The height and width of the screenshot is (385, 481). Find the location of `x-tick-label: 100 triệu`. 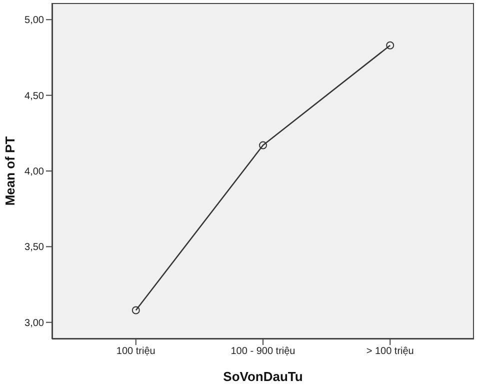

x-tick-label: 100 triệu is located at coordinates (136, 352).